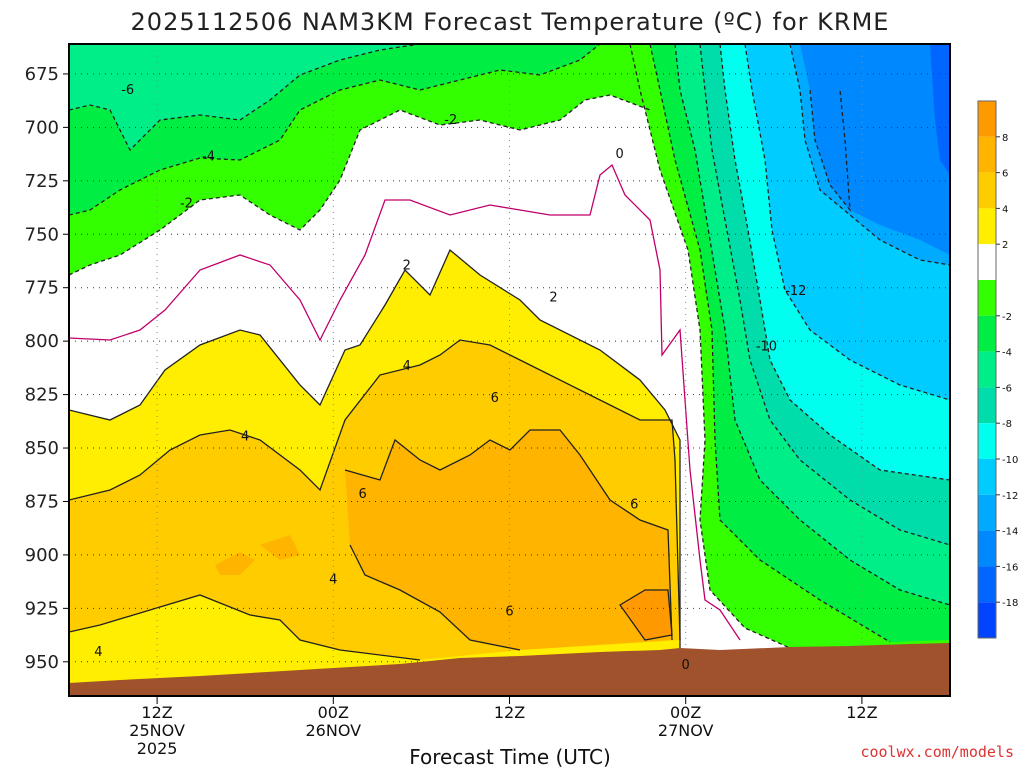 This screenshot has width=1024, height=768. Describe the element at coordinates (42, 127) in the screenshot. I see `y-tick-label: 700` at that location.